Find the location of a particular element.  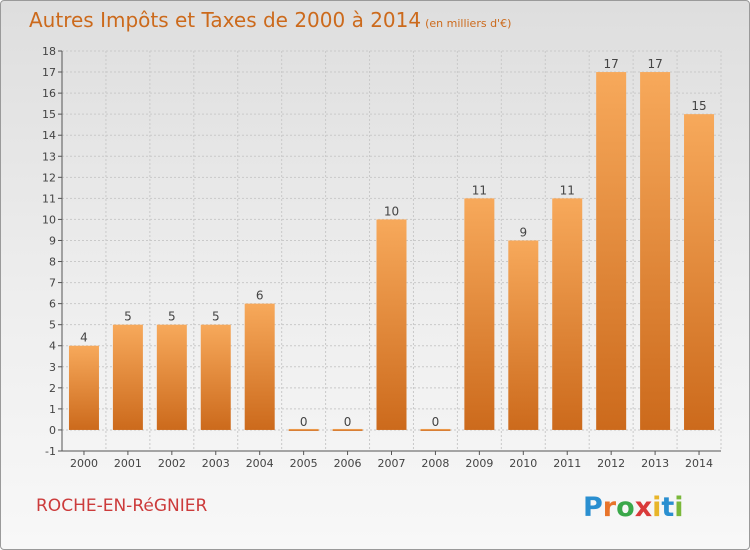

y-tick-label: 7 is located at coordinates (52, 283).